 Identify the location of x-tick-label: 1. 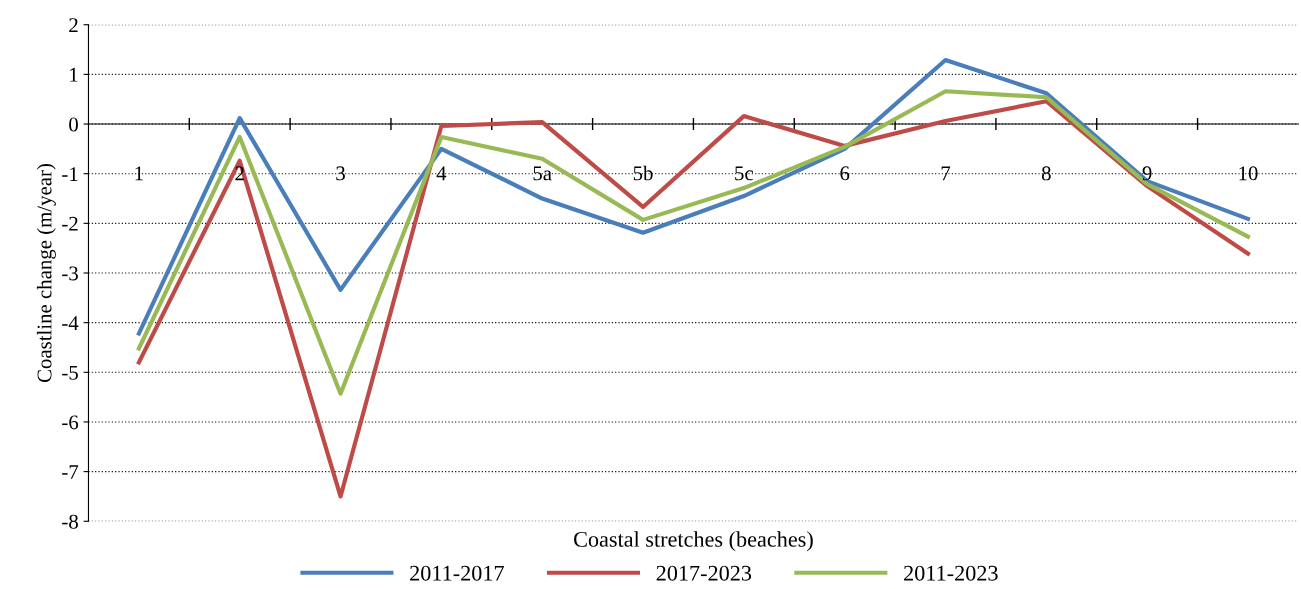
(139, 173).